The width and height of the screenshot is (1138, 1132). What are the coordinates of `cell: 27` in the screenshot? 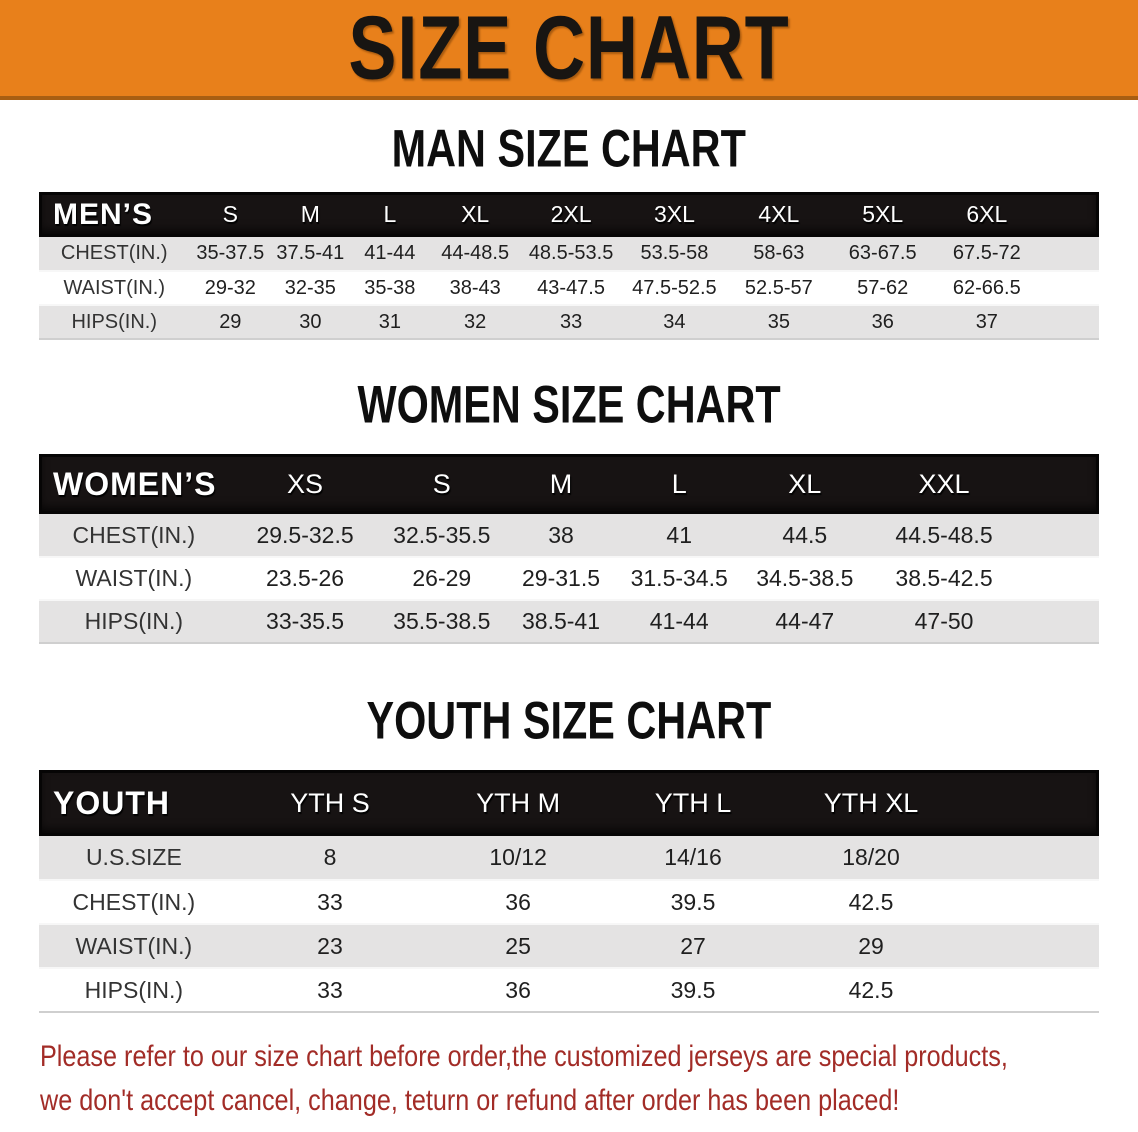 It's located at (693, 945).